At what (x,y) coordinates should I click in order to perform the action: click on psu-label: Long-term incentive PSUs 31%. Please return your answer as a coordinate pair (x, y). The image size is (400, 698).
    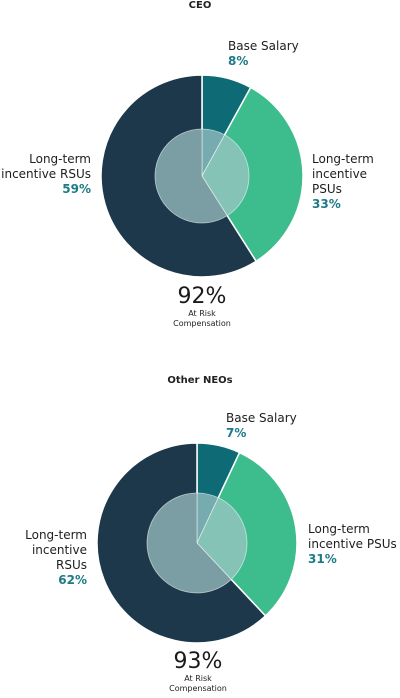
    Looking at the image, I should click on (352, 544).